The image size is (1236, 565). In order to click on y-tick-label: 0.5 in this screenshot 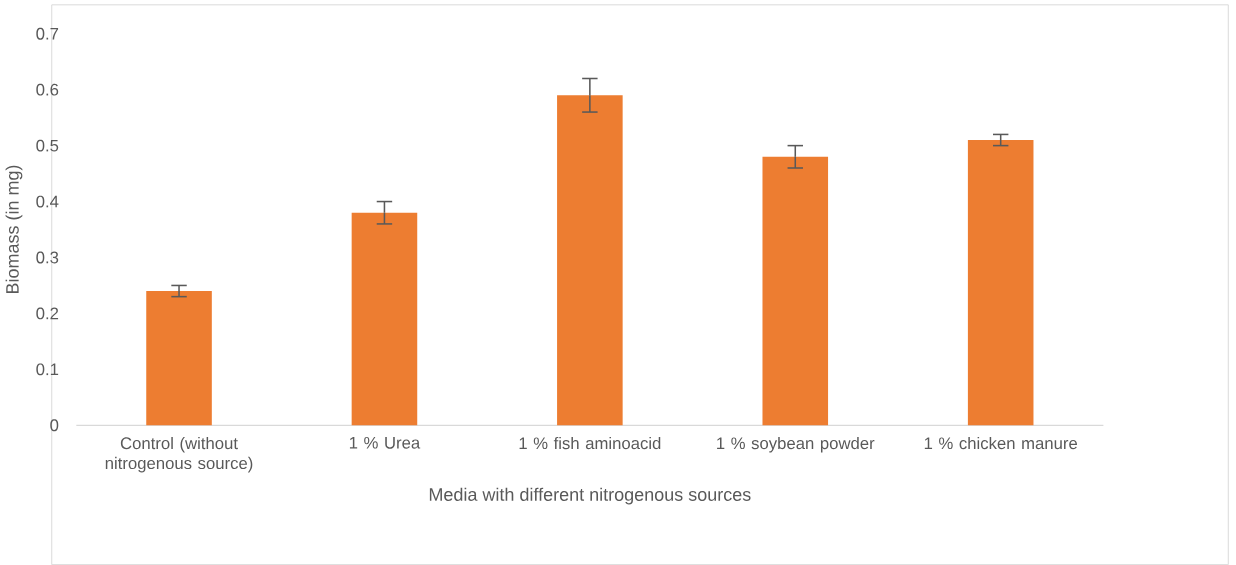, I will do `click(47, 145)`.